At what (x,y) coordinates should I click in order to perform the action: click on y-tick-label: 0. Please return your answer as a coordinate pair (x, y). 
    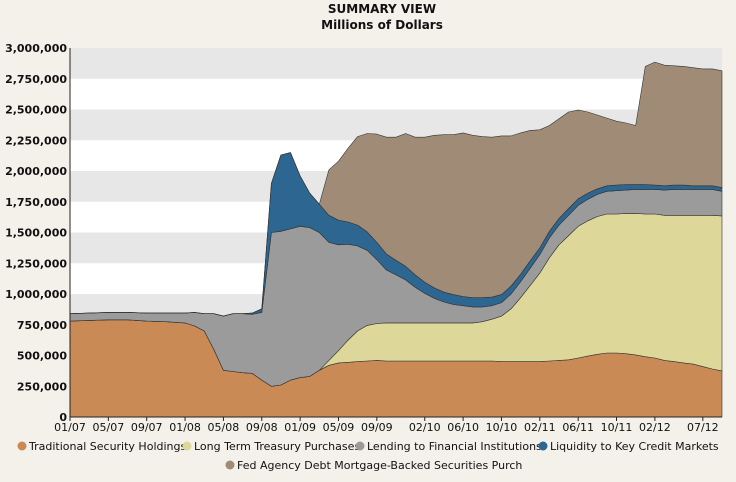
    Looking at the image, I should click on (63, 417).